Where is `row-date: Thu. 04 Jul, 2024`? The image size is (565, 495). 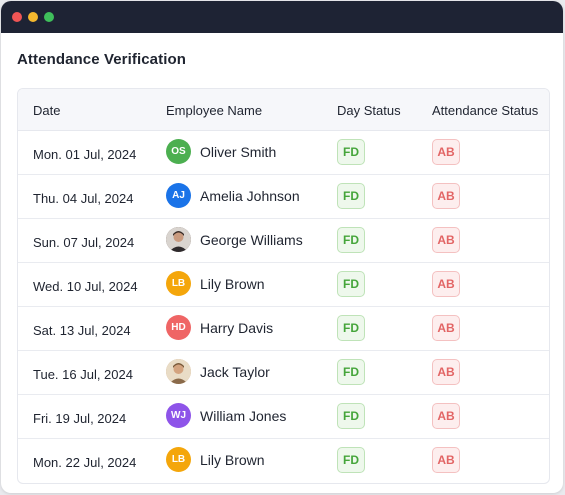
row-date: Thu. 04 Jul, 2024 is located at coordinates (83, 198).